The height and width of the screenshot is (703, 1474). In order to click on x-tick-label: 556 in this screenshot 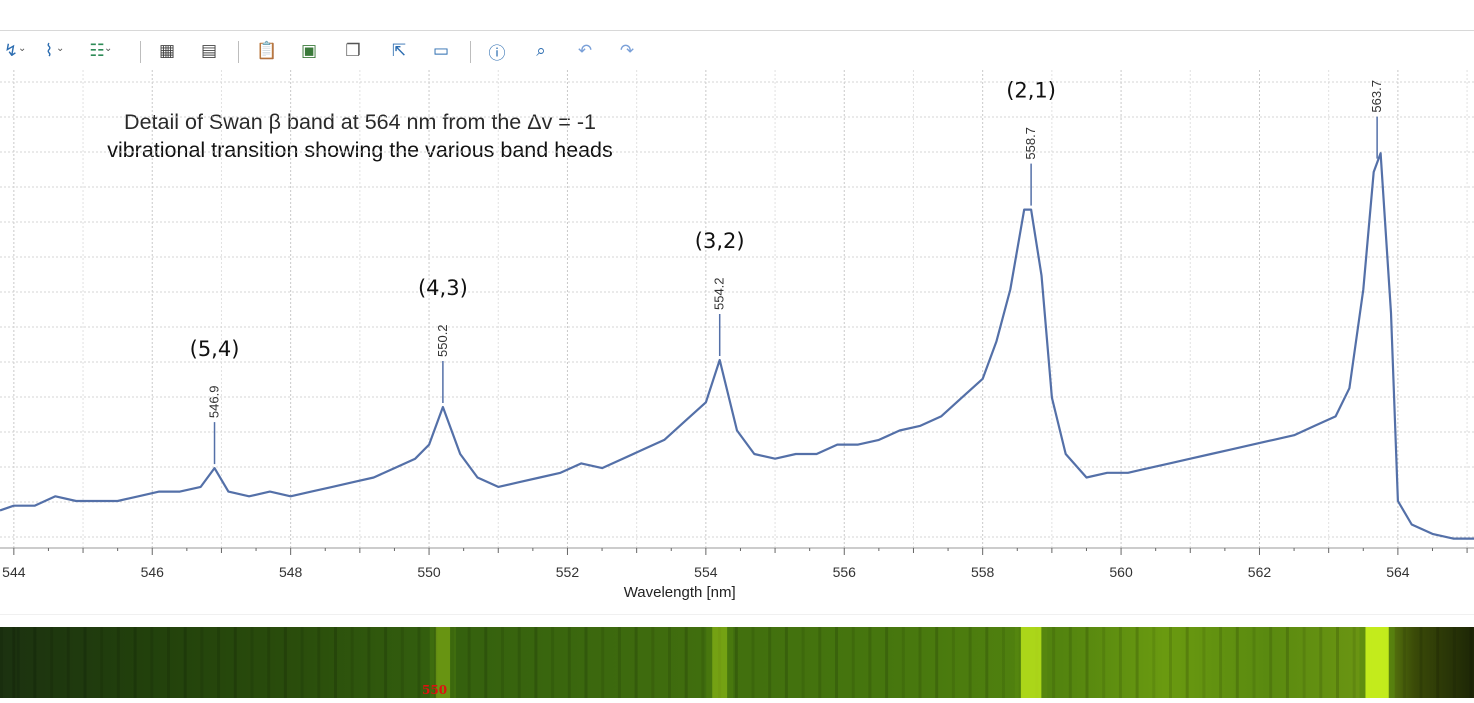, I will do `click(845, 572)`.